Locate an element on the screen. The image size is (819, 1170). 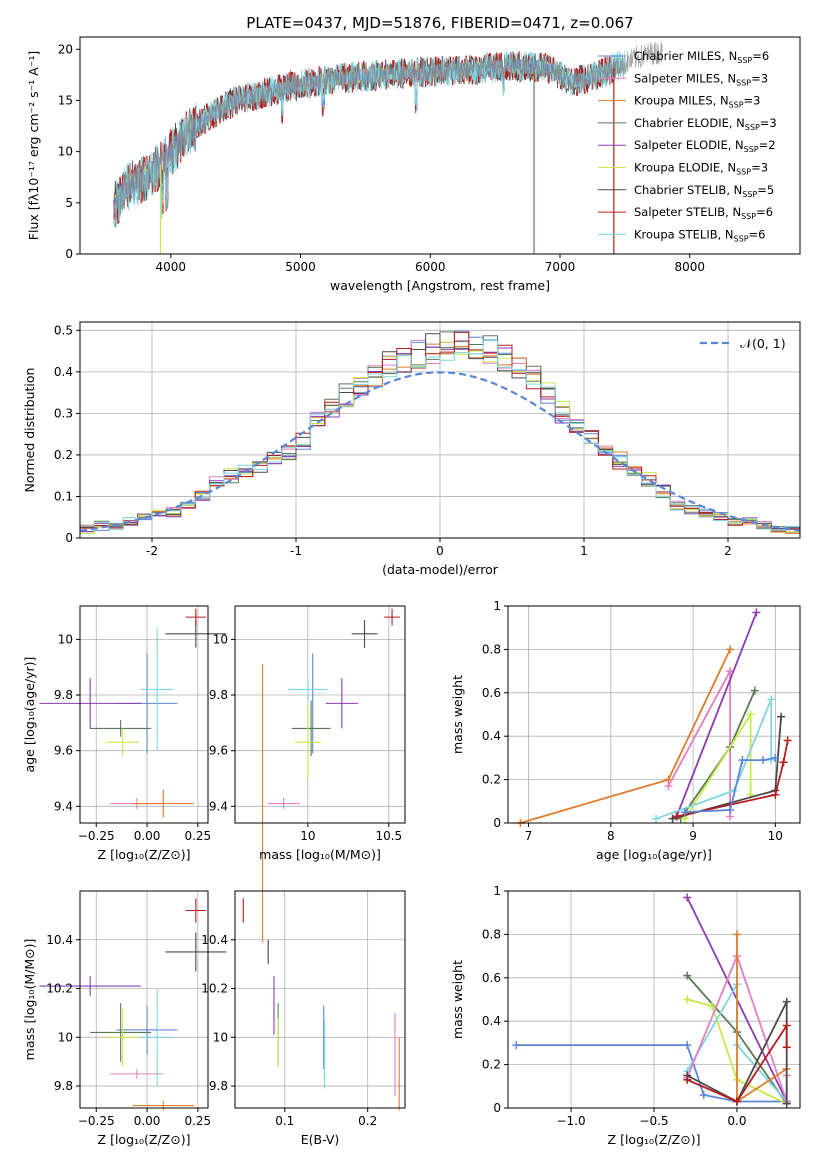
spectrum-lines is located at coordinates (388, 147).